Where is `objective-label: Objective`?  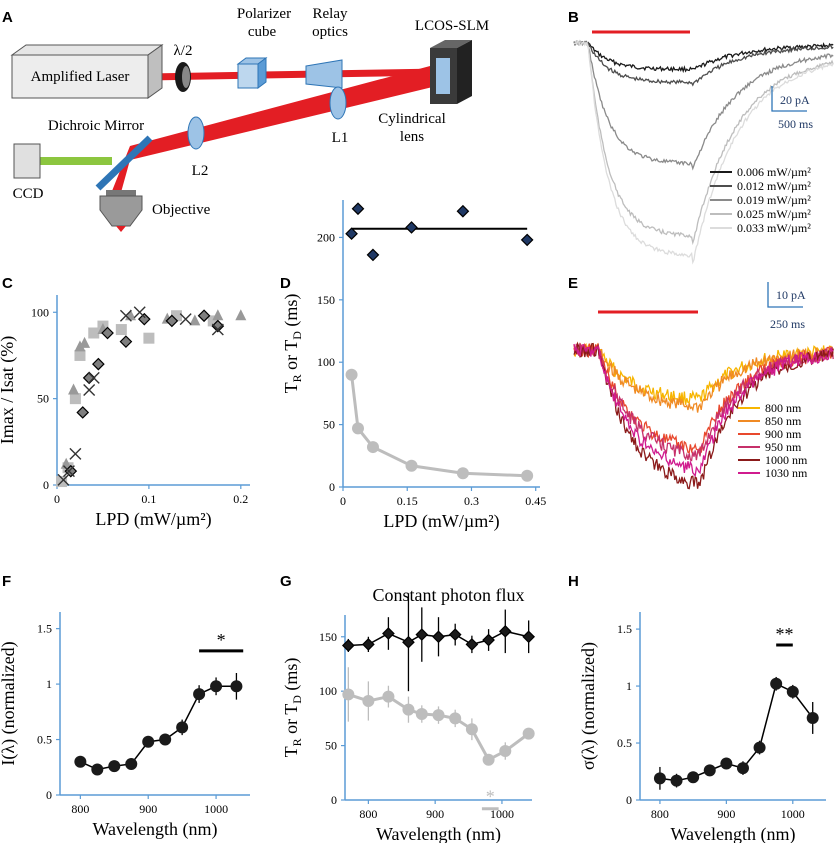 objective-label: Objective is located at coordinates (181, 210).